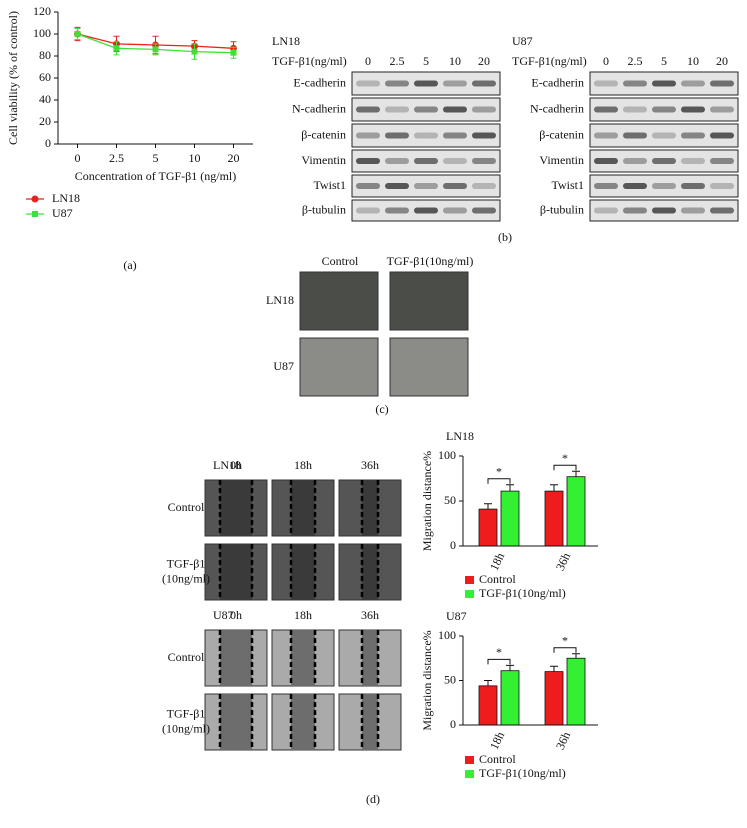 This screenshot has width=747, height=828. I want to click on legend-label: Control, so click(497, 579).